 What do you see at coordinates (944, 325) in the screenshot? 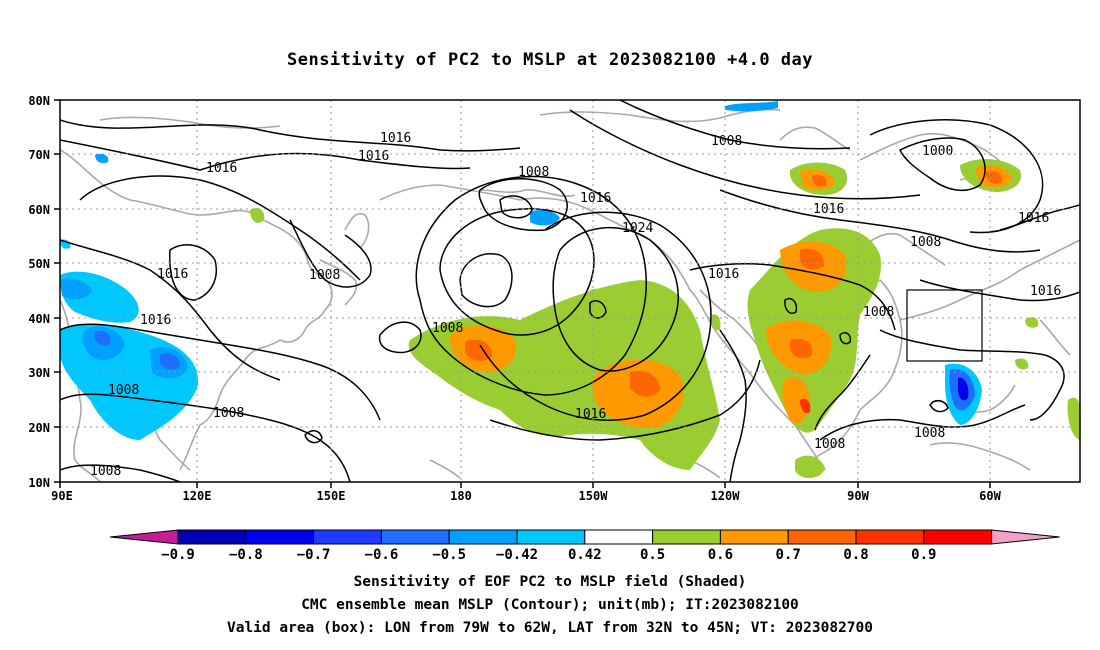
I see `valid-area-box` at bounding box center [944, 325].